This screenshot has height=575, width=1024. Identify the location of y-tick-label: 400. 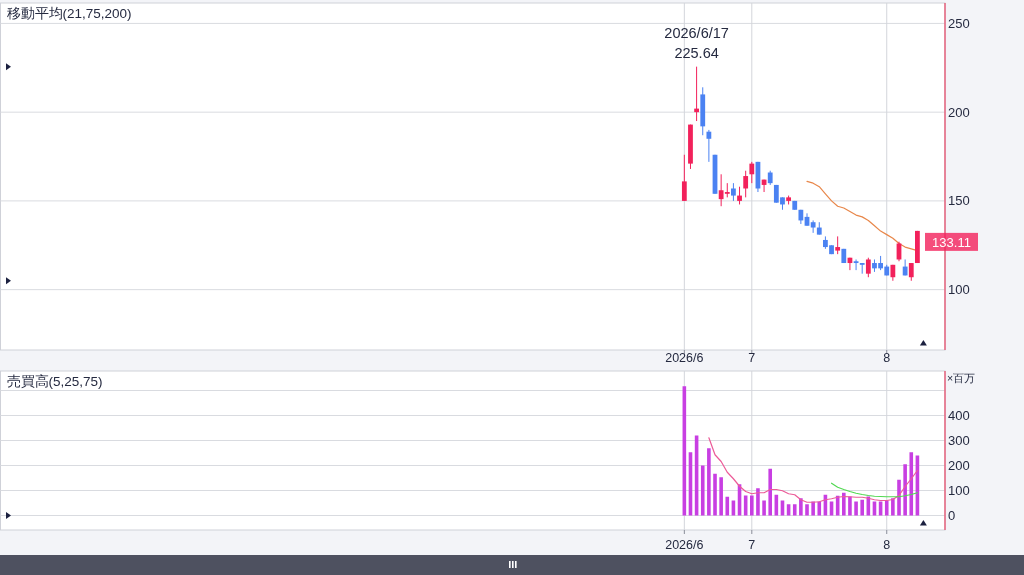
(959, 415).